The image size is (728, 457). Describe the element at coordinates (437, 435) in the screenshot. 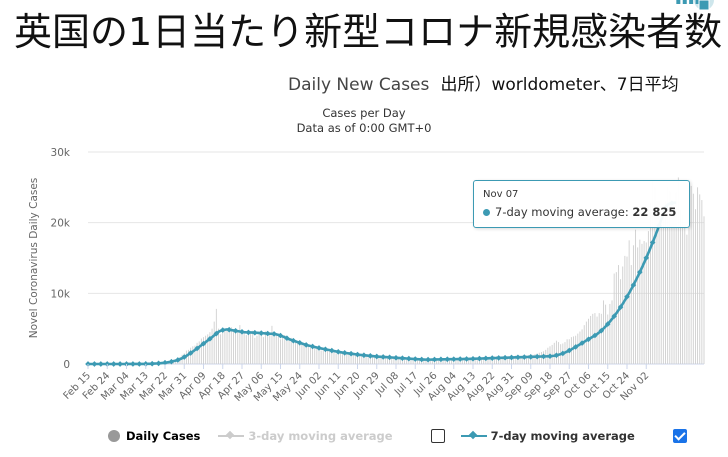

I see `toggle-3day-checkbox` at that location.